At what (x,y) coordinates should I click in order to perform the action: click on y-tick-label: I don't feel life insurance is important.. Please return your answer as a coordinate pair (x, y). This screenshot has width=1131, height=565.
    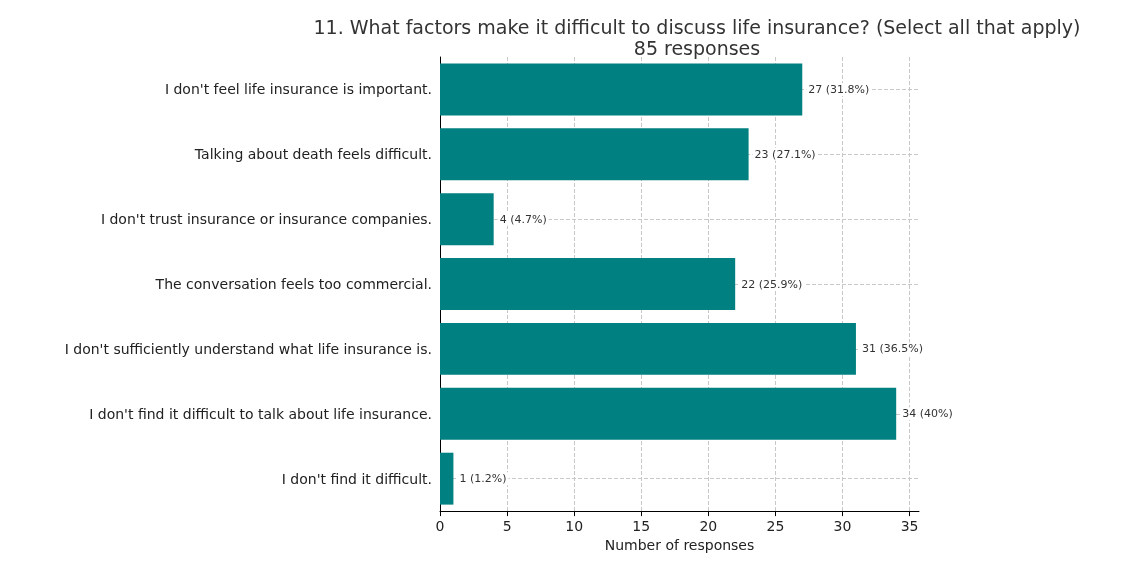
    Looking at the image, I should click on (298, 89).